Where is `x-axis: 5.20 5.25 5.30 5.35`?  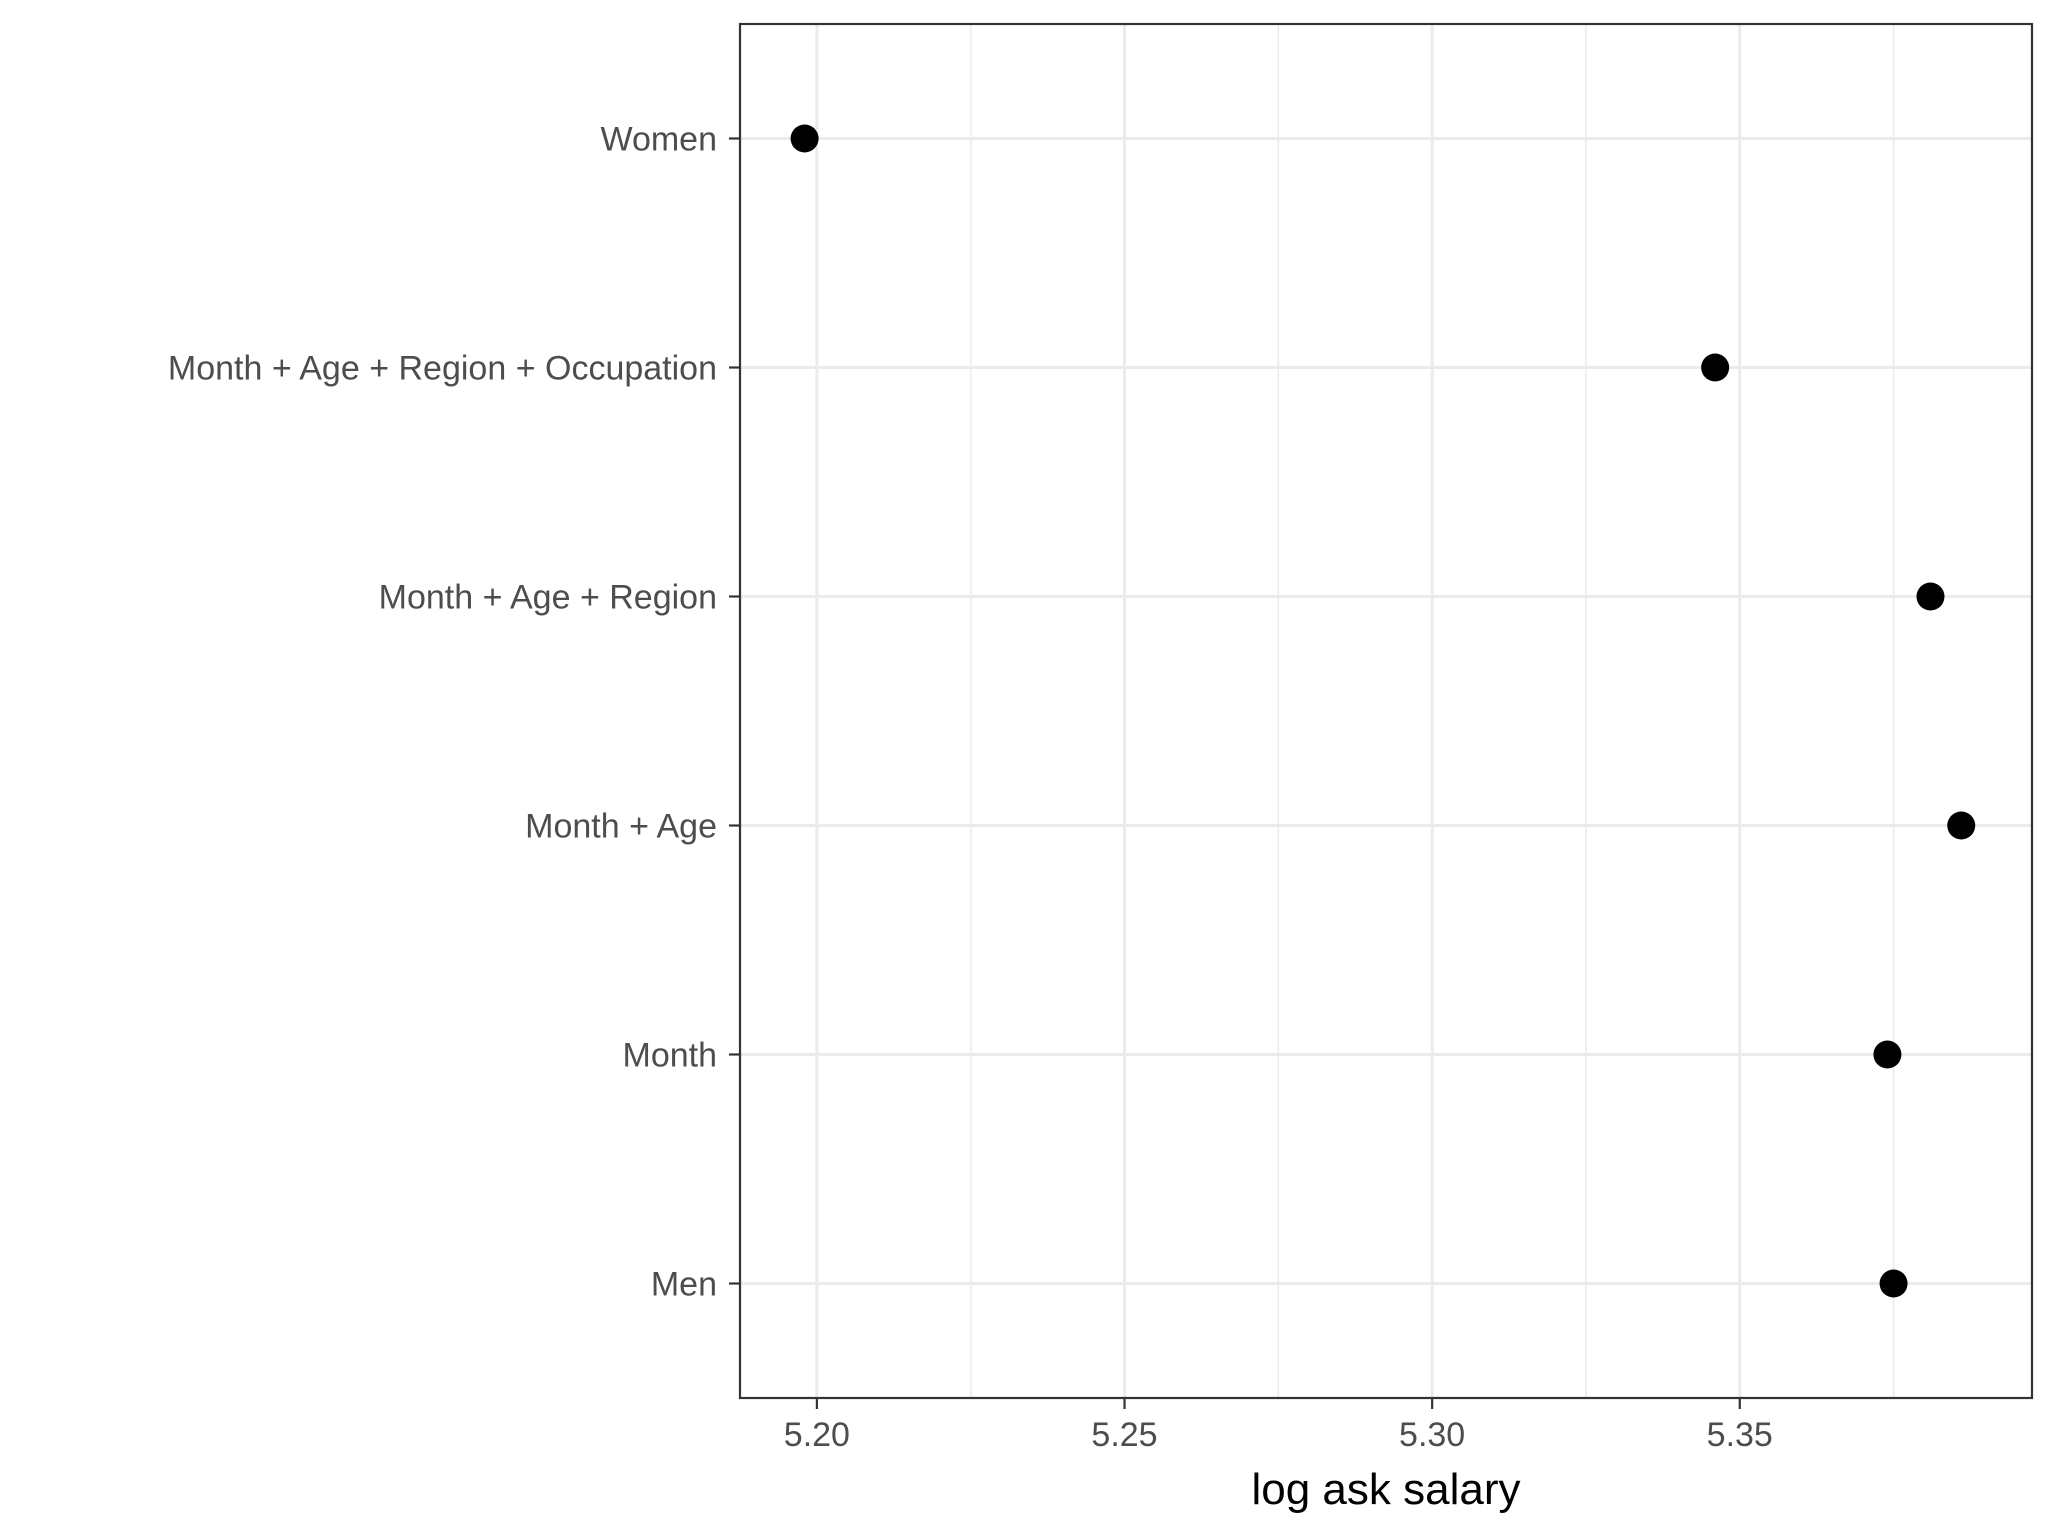
x-axis: 5.20 5.25 5.30 5.35 is located at coordinates (1278, 1426).